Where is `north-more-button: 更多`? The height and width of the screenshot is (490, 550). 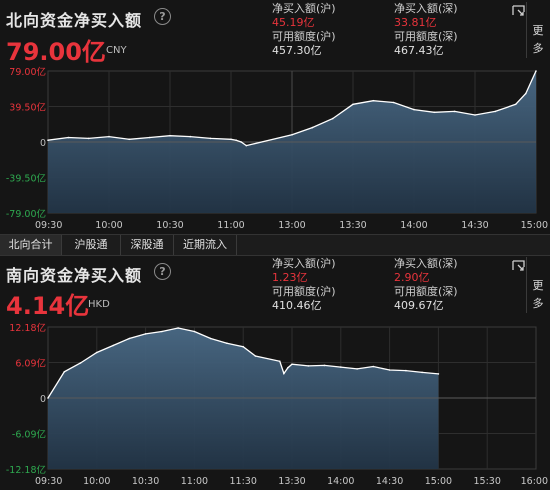
north-more-button: 更多 is located at coordinates (538, 39).